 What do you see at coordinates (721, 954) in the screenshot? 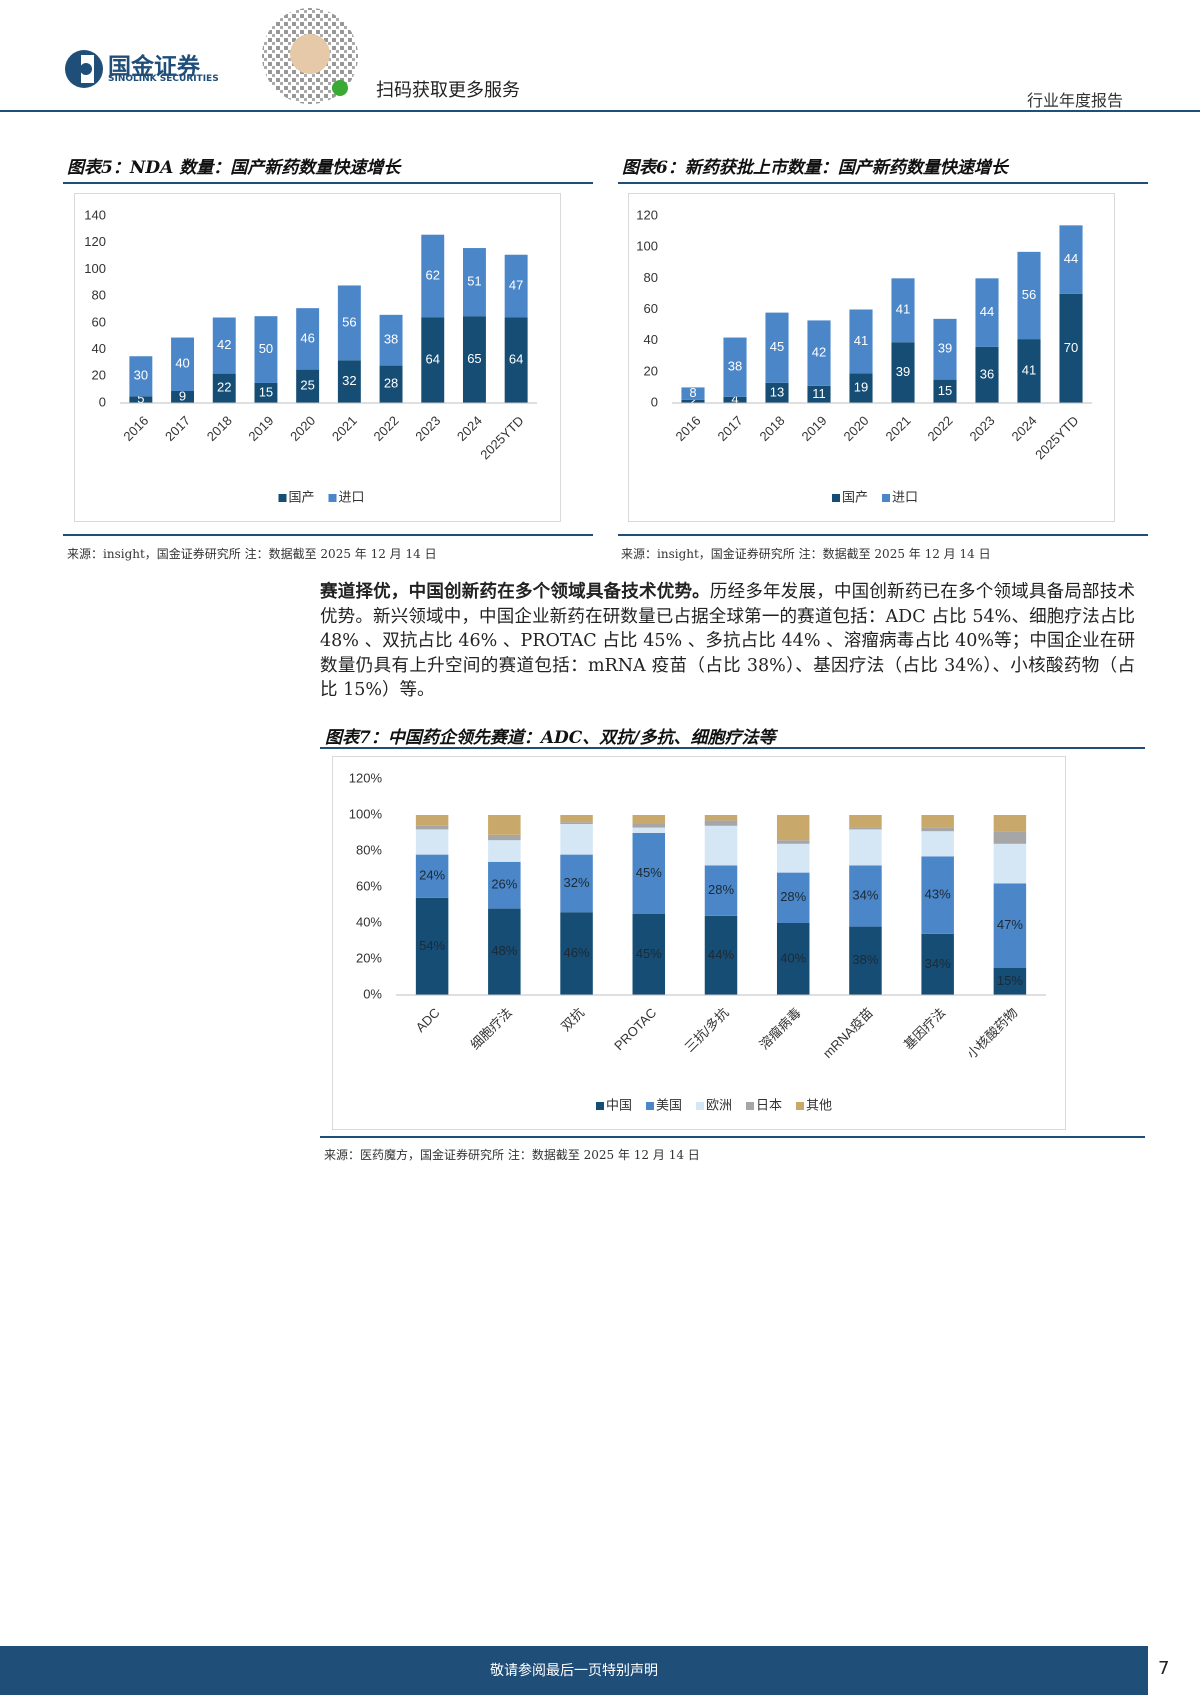
I see `data-label: 44%` at bounding box center [721, 954].